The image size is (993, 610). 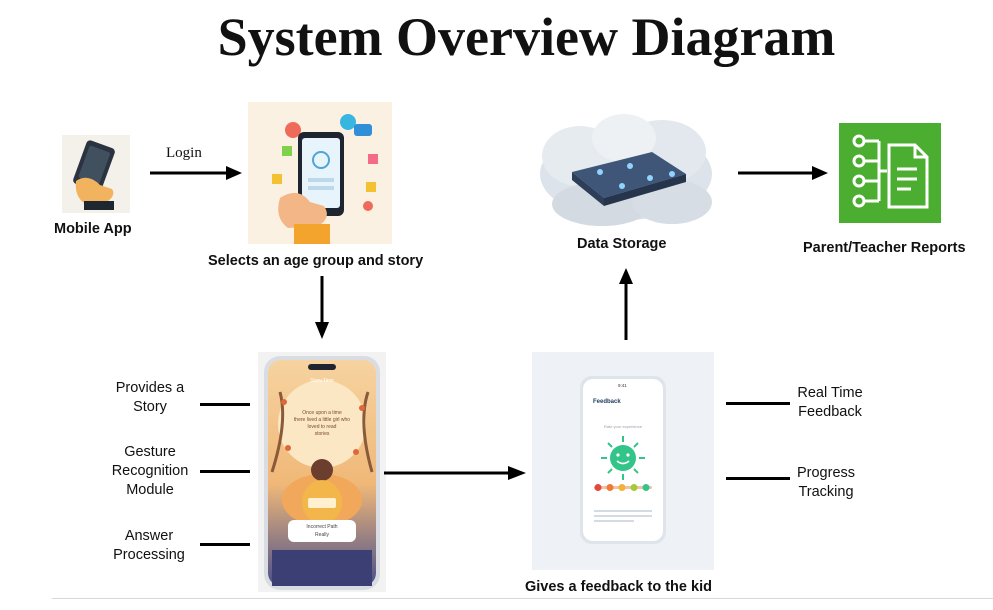 I want to click on mobile-app-label: Mobile App, so click(x=93, y=229).